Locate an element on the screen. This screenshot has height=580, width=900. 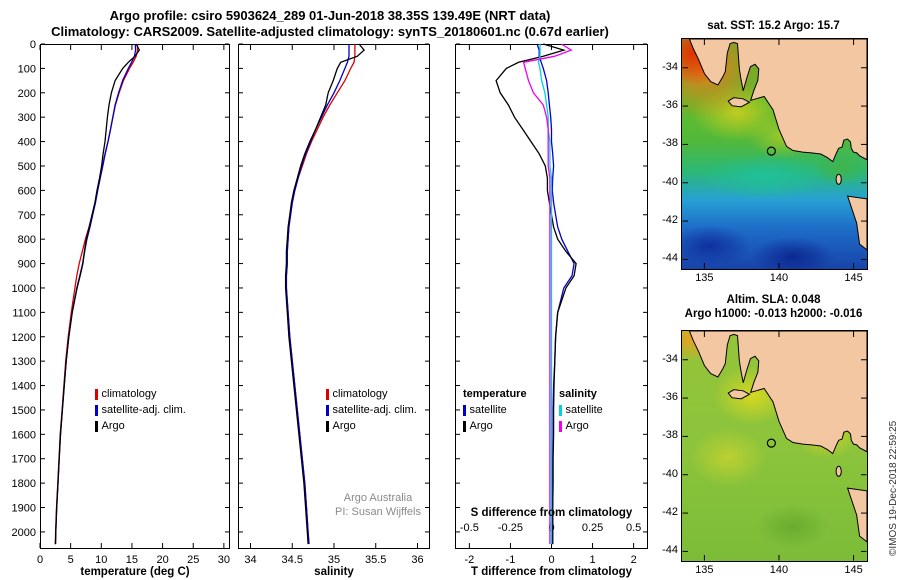
map-lon-tick-label: 145 is located at coordinates (853, 278).